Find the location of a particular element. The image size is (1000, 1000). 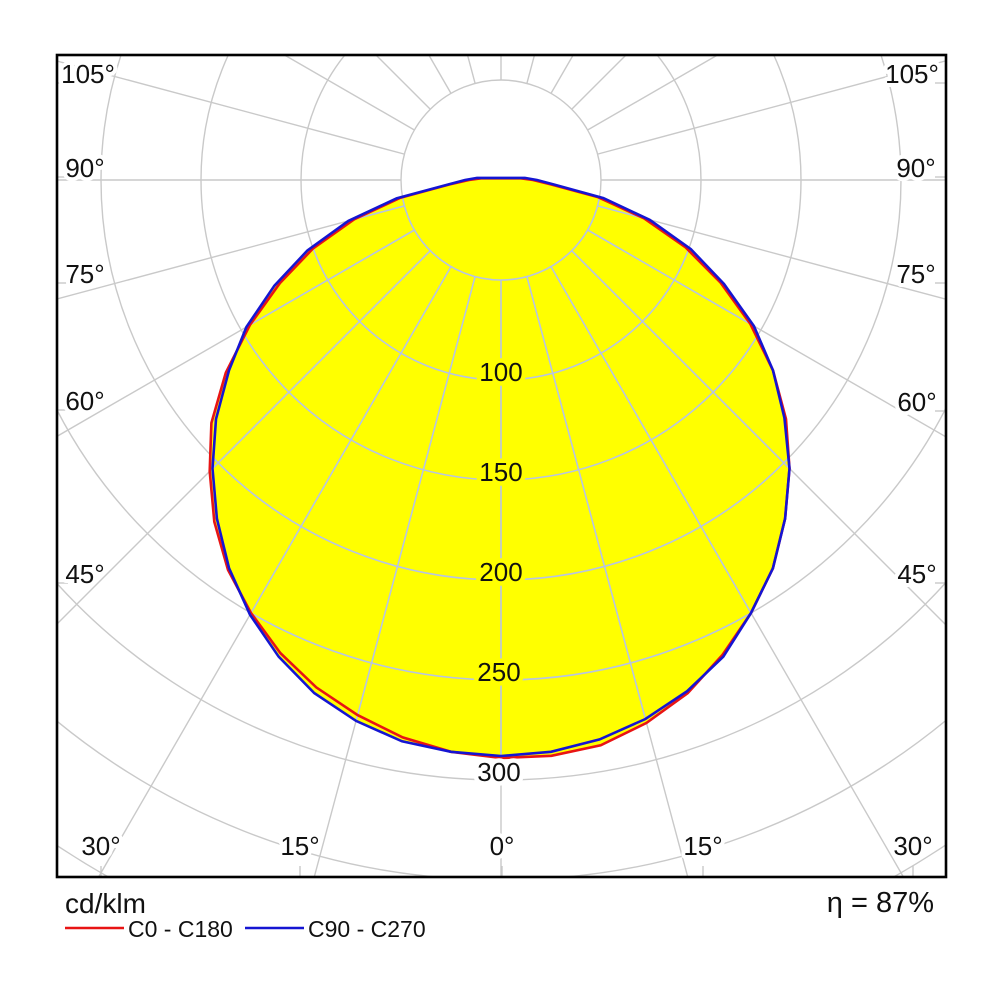

unit-label: cd/klm is located at coordinates (105, 903).